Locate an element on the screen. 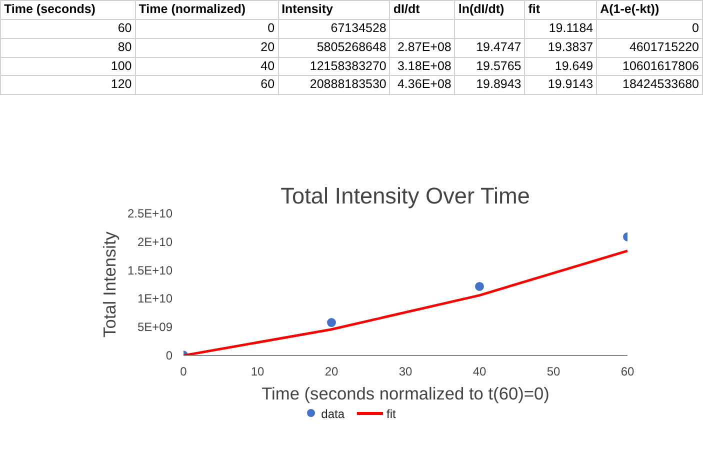  text: 80 is located at coordinates (68, 48).